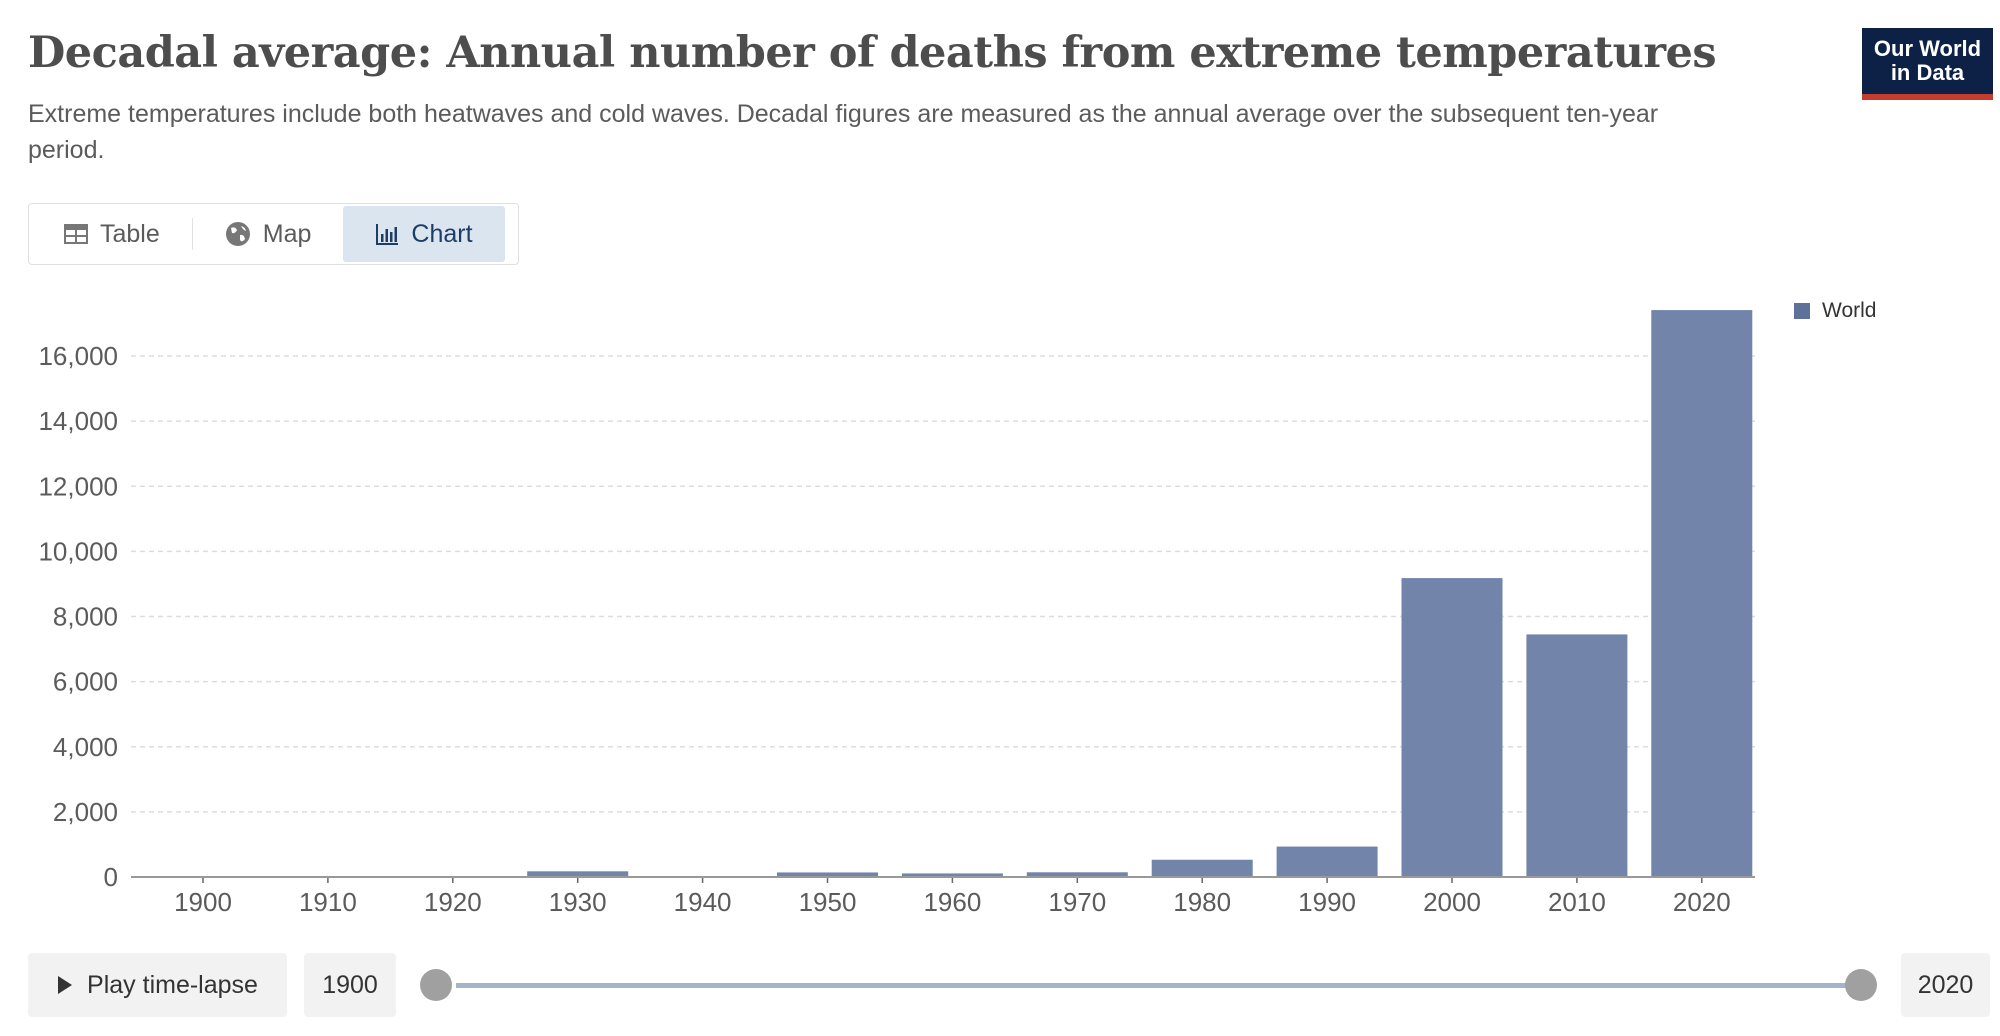 Image resolution: width=2000 pixels, height=1036 pixels. Describe the element at coordinates (827, 874) in the screenshot. I see `bar-1950` at that location.